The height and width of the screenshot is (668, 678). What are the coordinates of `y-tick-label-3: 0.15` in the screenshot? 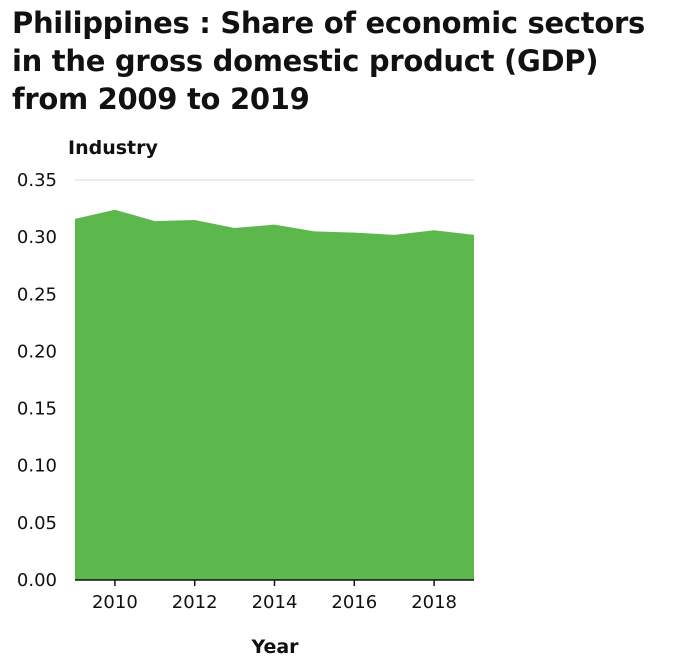 It's located at (37, 409).